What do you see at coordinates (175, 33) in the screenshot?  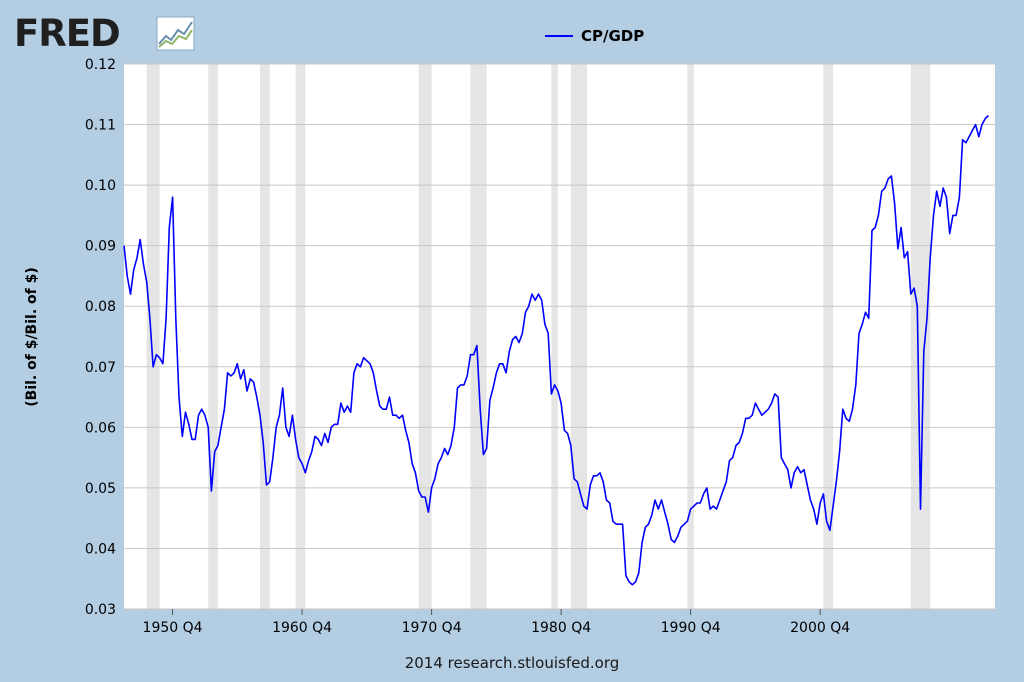 I see `logo-graph-icon` at bounding box center [175, 33].